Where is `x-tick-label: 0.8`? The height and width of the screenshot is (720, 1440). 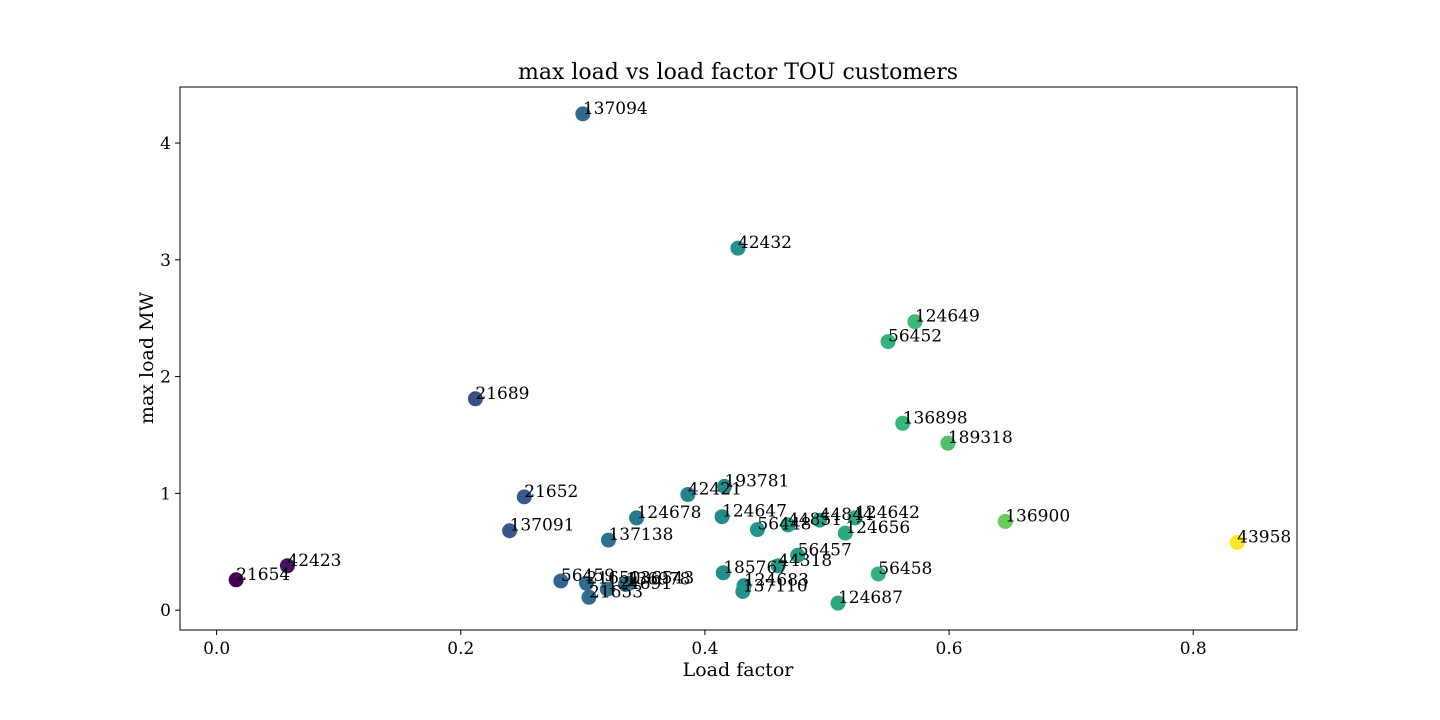 x-tick-label: 0.8 is located at coordinates (1193, 649).